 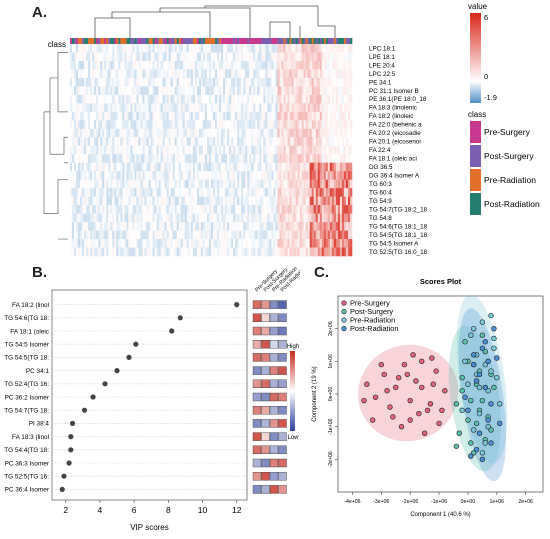 What do you see at coordinates (27, 345) in the screenshot?
I see `vip-category-label: TG 54:5 Isomer` at bounding box center [27, 345].